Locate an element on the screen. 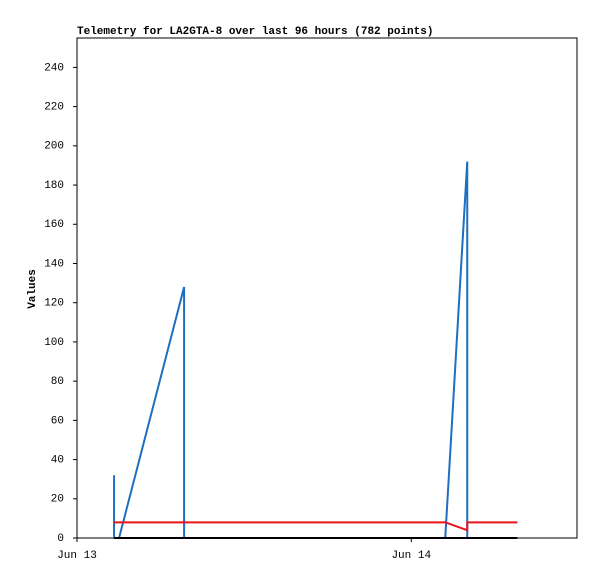  y-tick-label: 240 is located at coordinates (54, 68).